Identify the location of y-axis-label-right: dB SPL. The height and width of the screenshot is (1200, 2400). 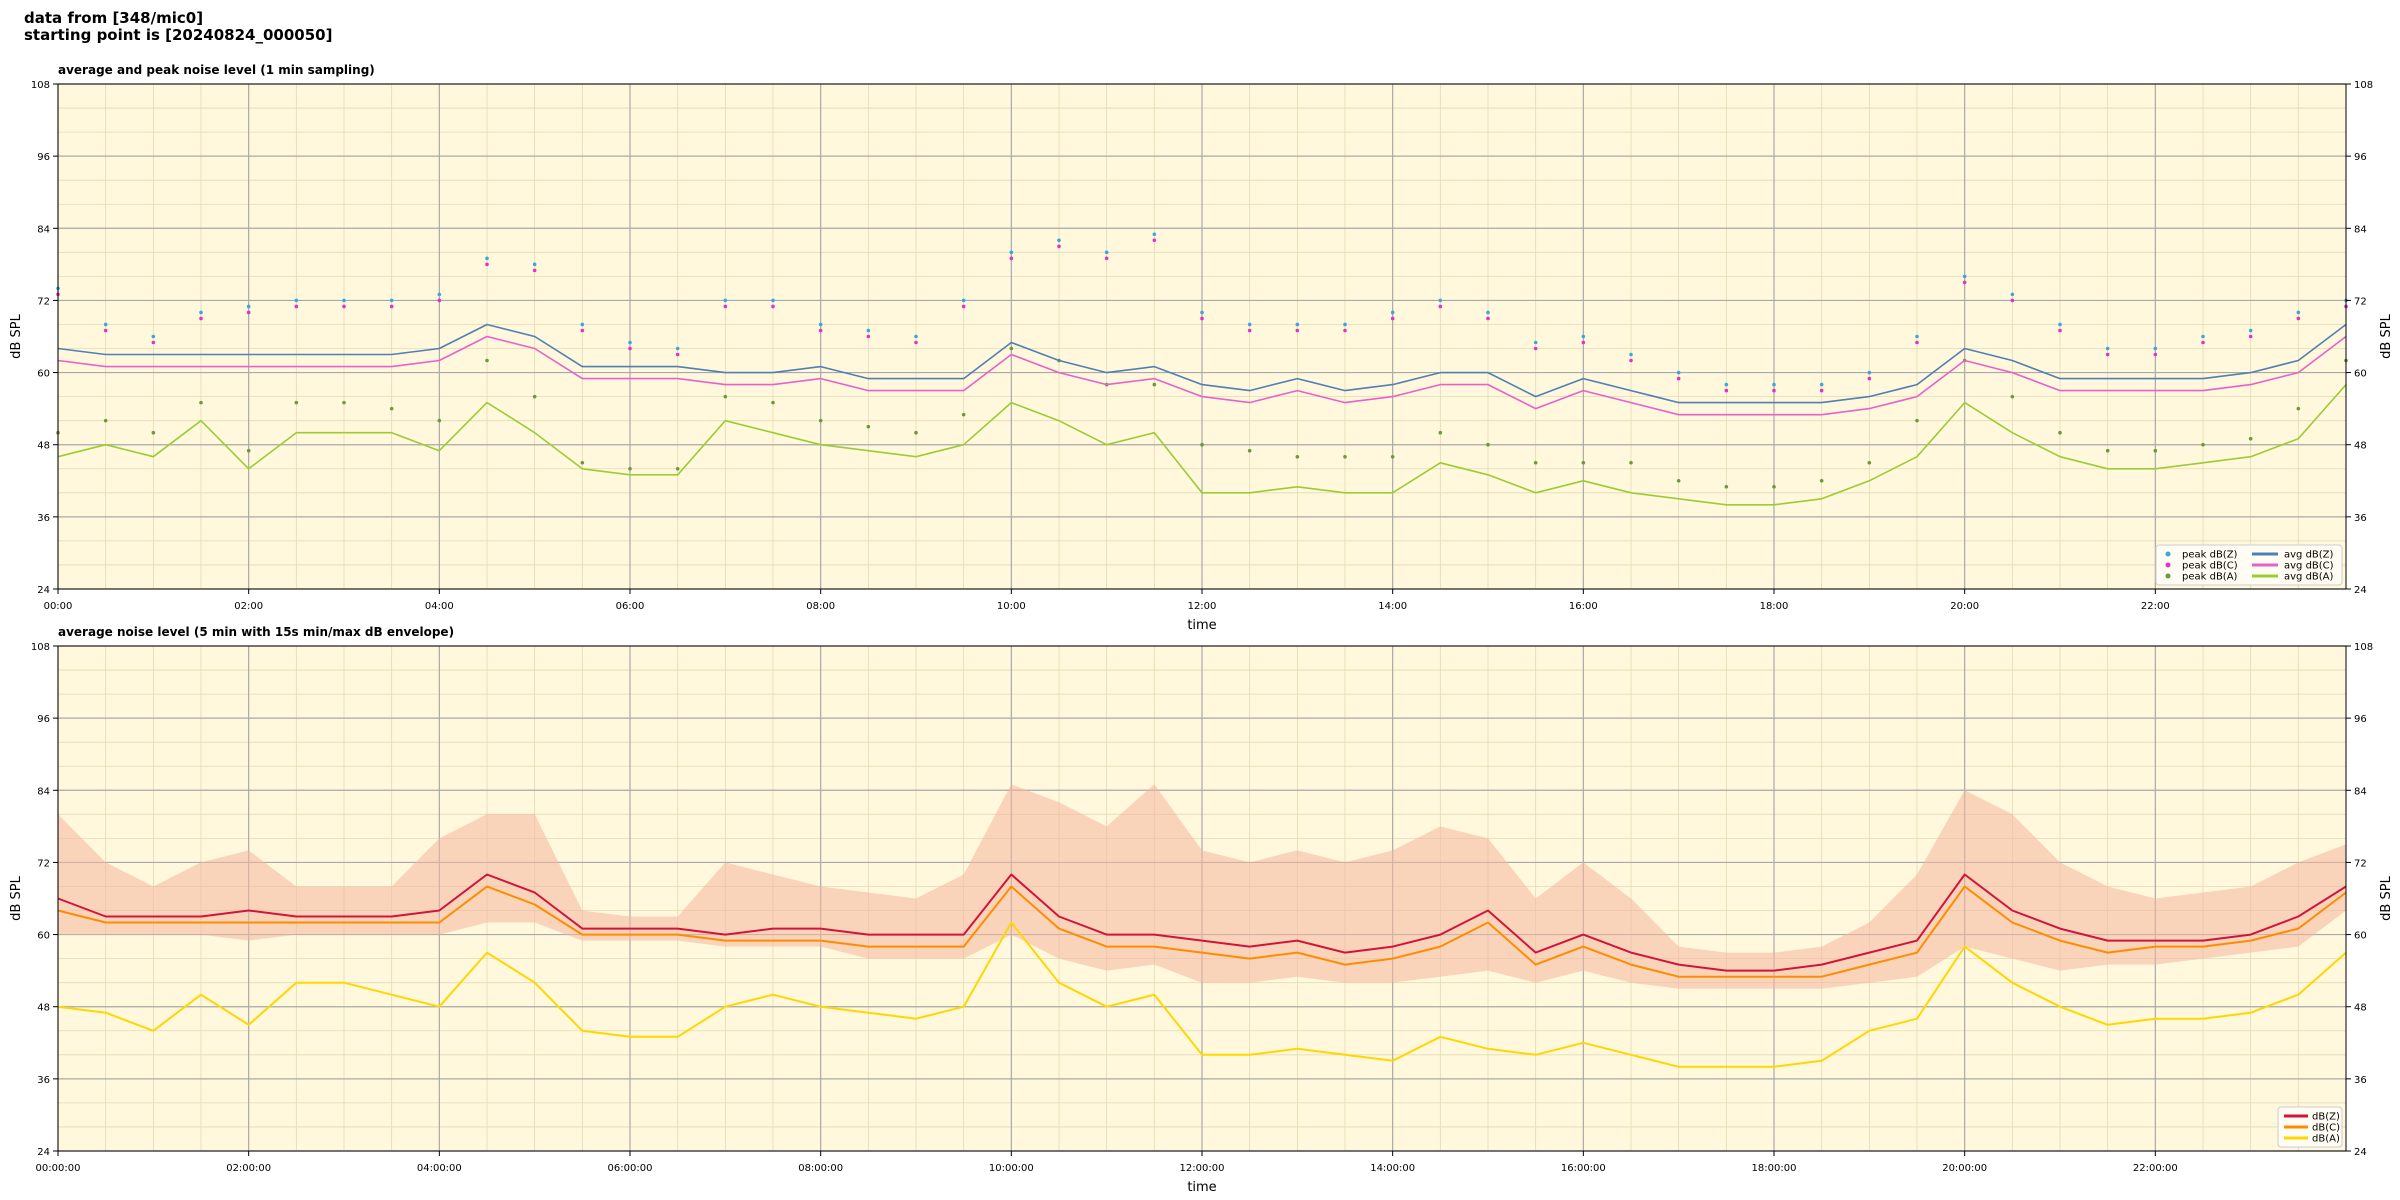
(2386, 897).